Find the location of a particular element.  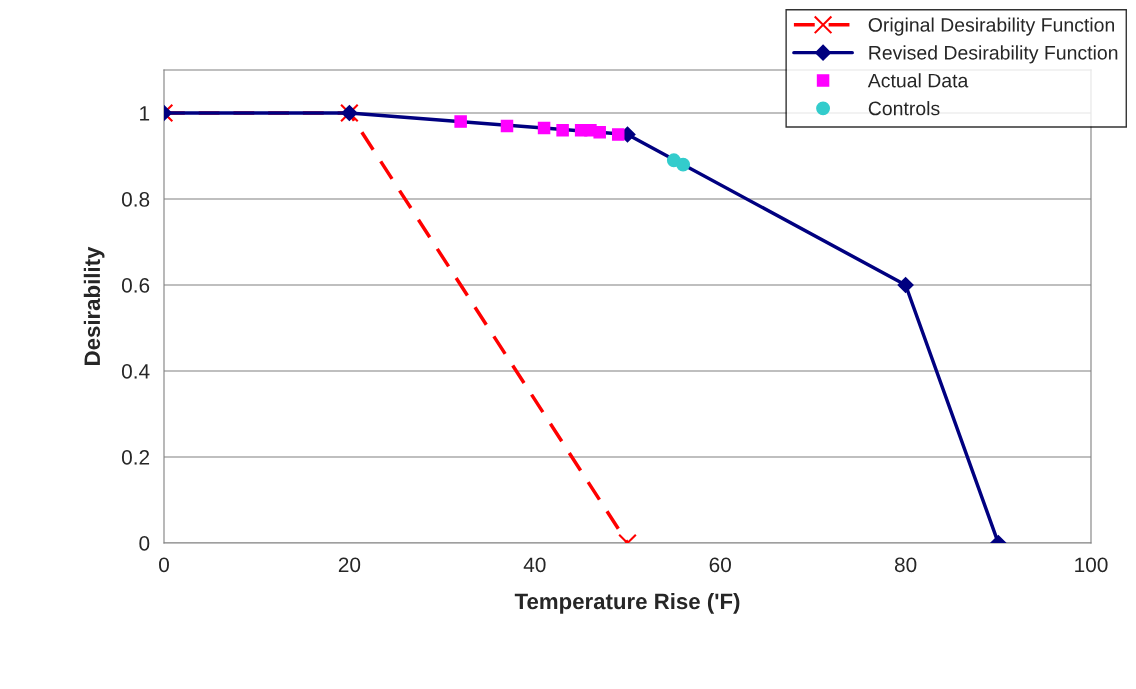

legend-label: Controls is located at coordinates (904, 108).